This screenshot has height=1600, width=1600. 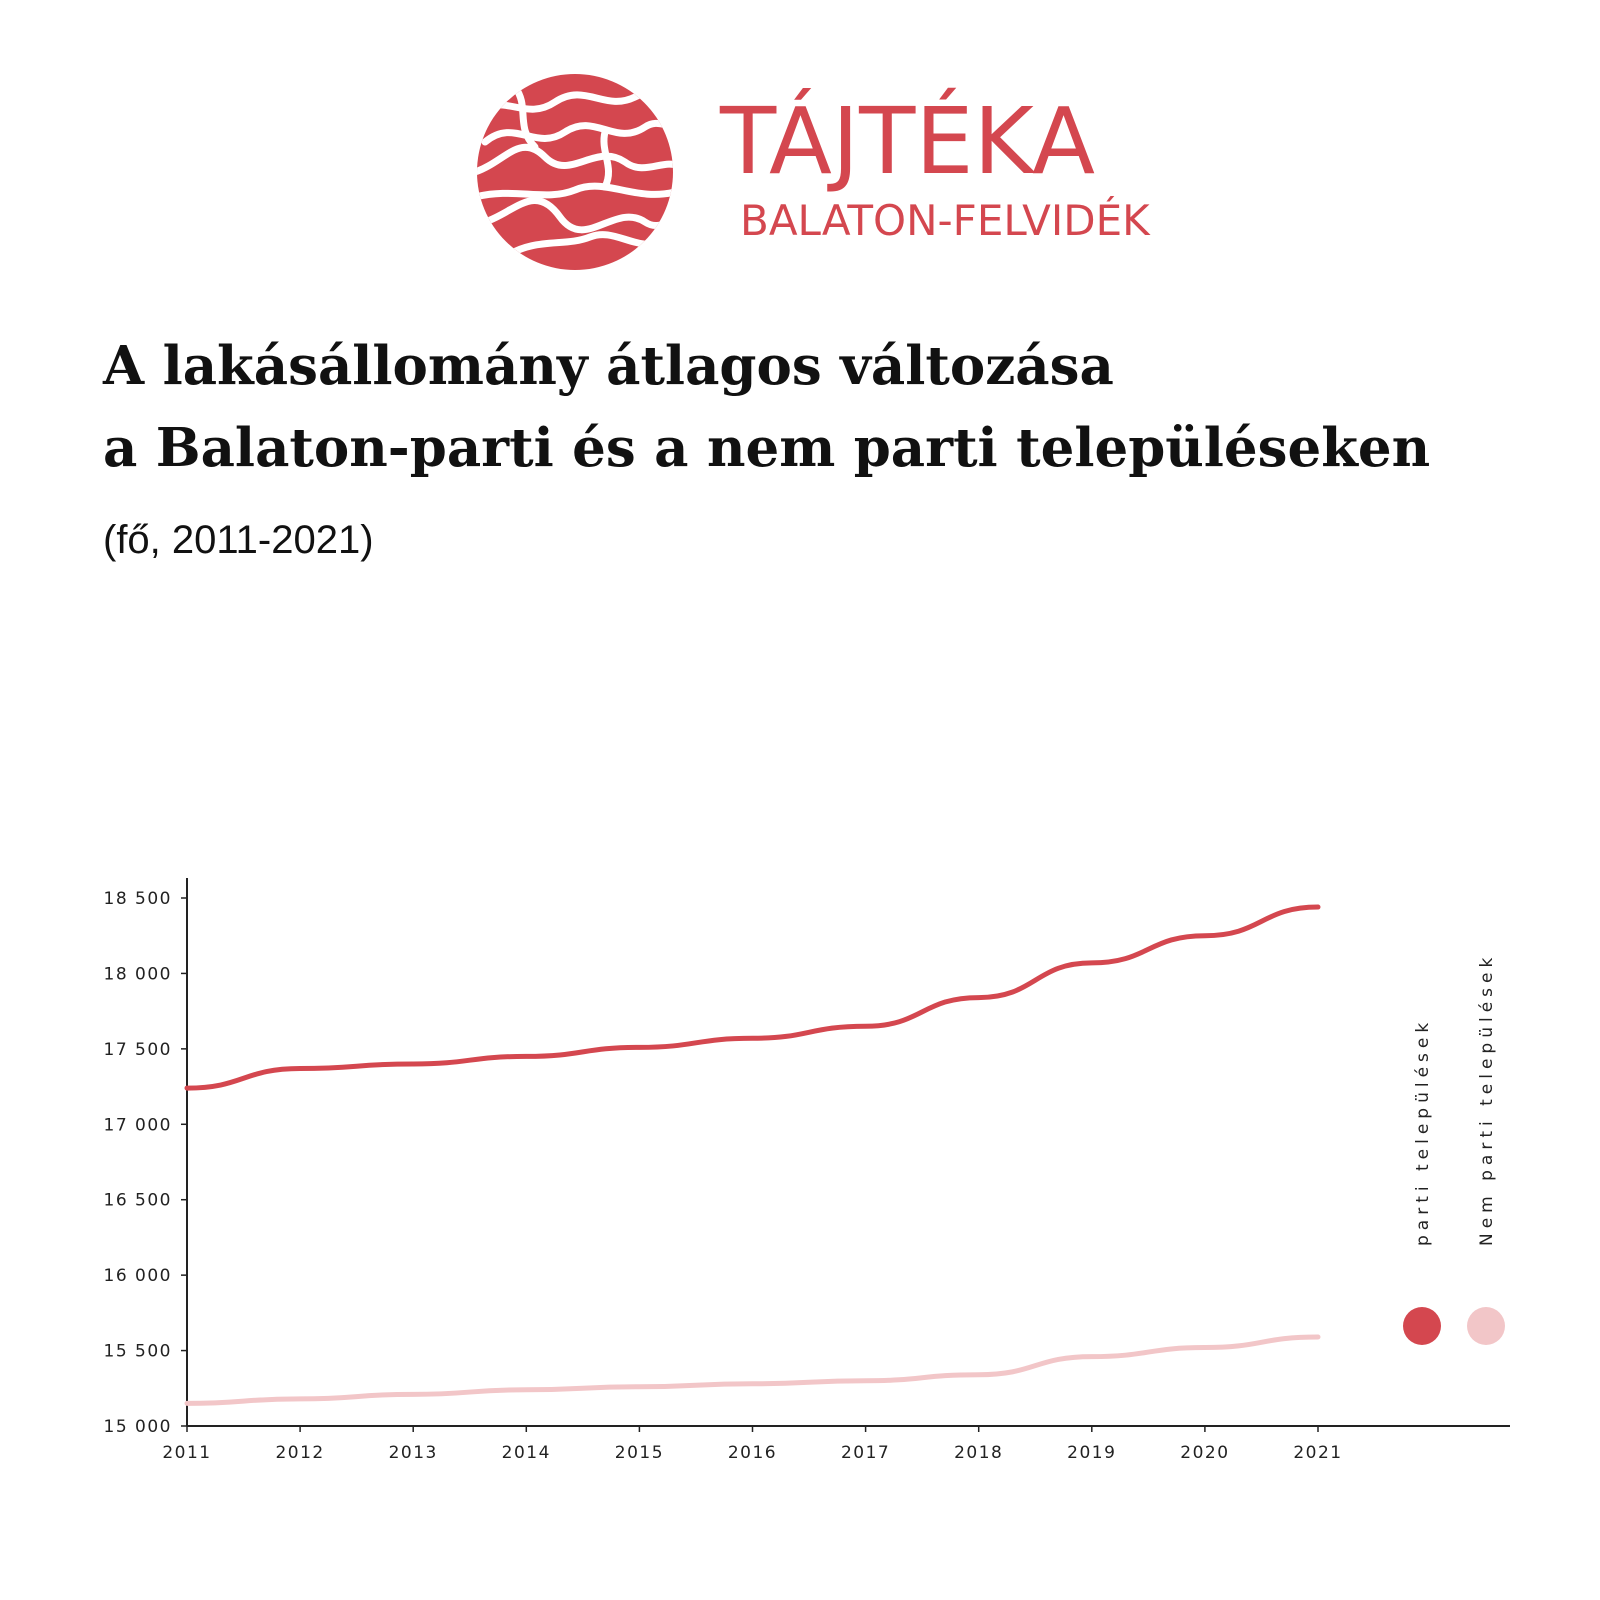 I want to click on brand-name: TÁJTÉKA, so click(x=908, y=141).